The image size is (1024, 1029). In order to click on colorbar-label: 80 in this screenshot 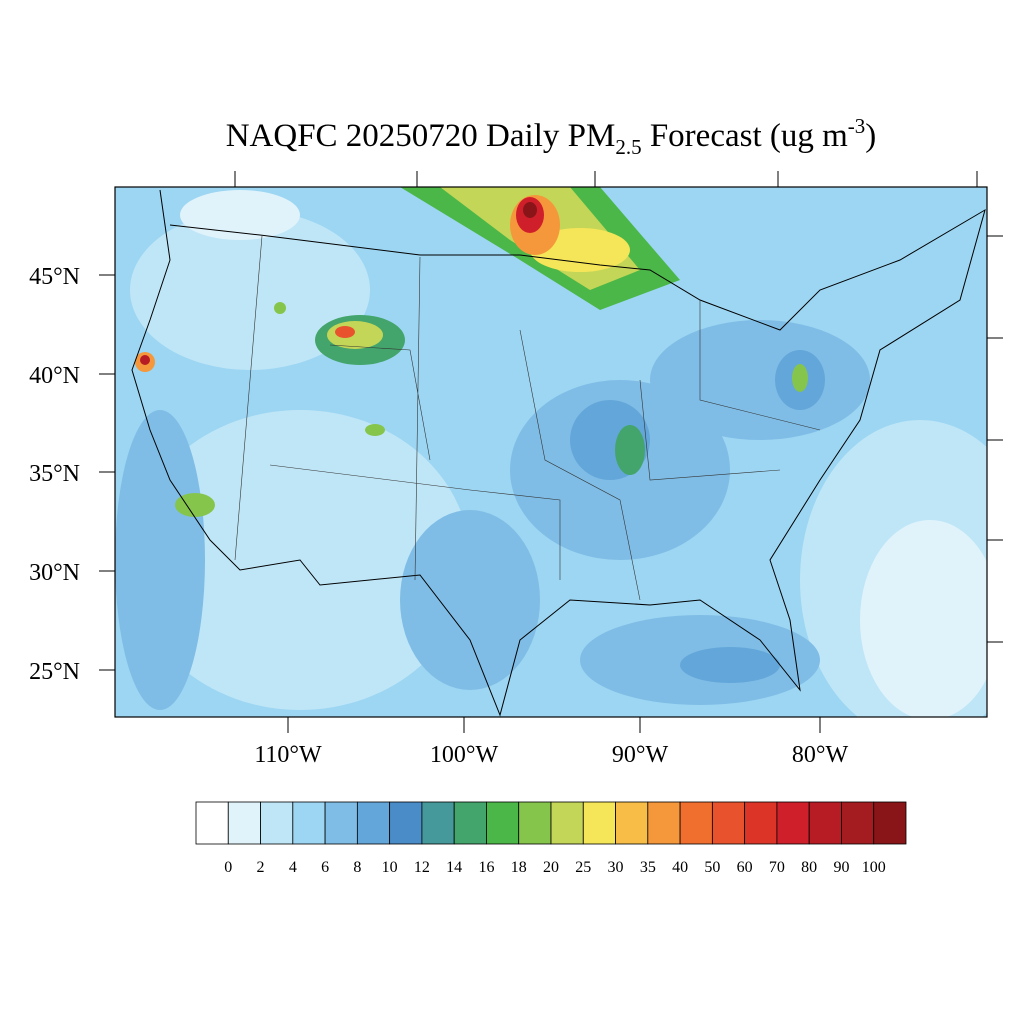, I will do `click(809, 867)`.